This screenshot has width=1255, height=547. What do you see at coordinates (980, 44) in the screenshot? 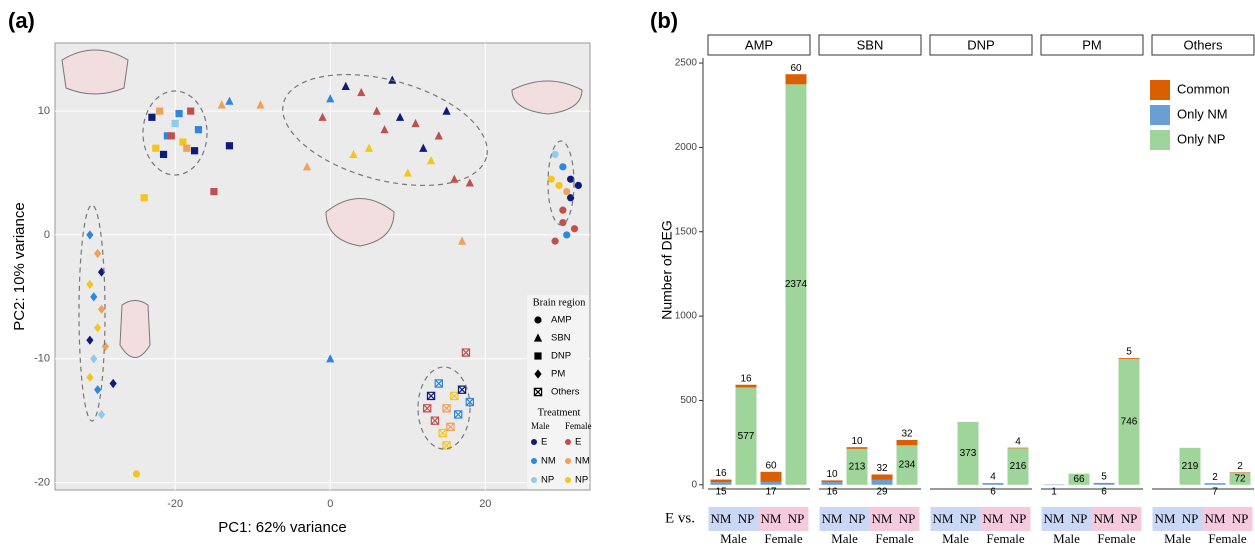
I see `facet-label: DNP` at bounding box center [980, 44].